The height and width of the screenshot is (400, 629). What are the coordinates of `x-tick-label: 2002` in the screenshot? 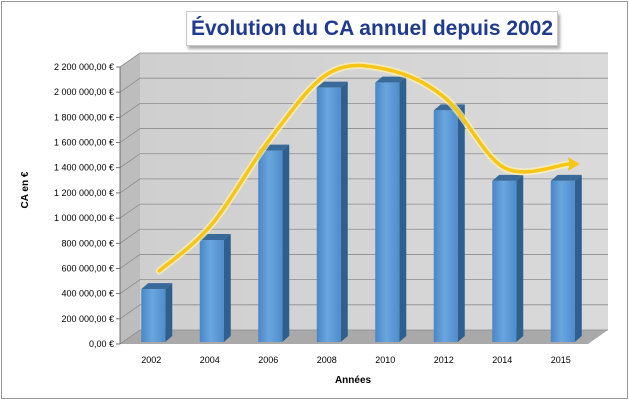 It's located at (151, 360).